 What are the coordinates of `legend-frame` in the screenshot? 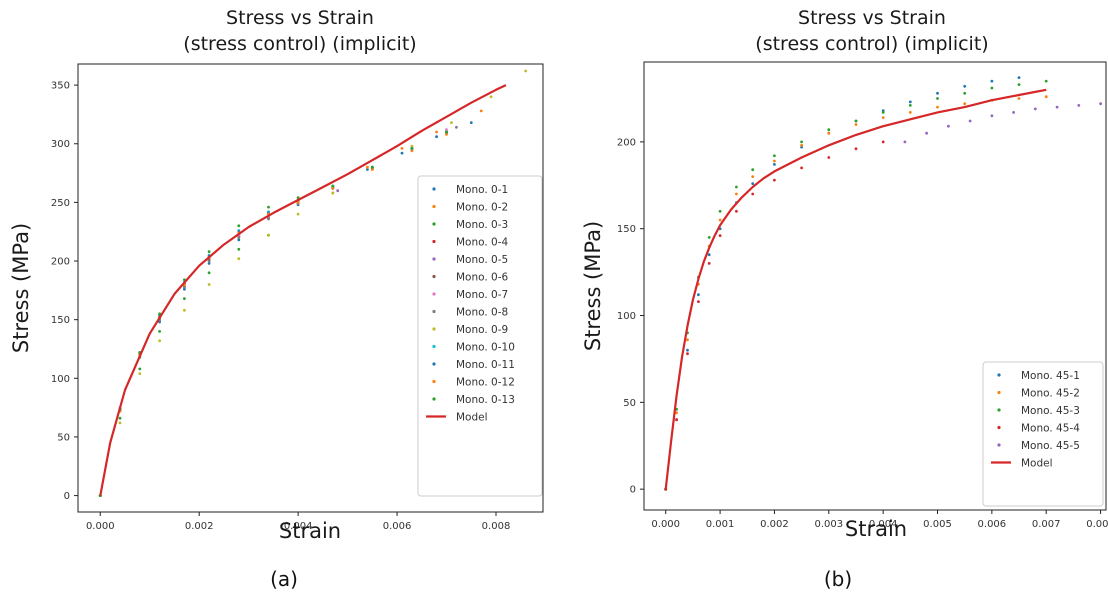 It's located at (1043, 434).